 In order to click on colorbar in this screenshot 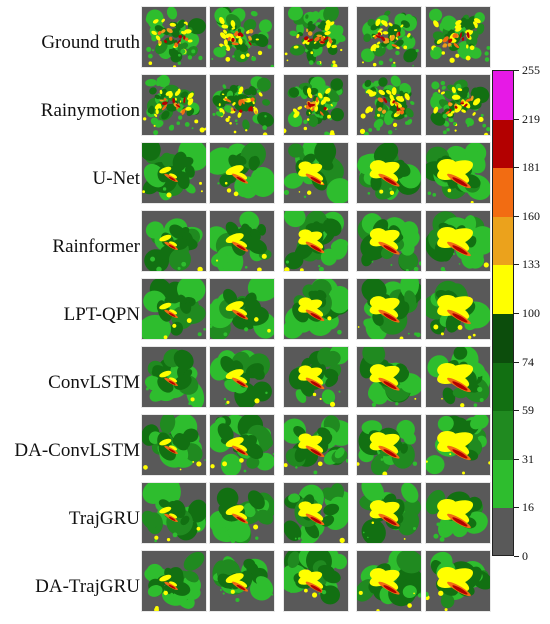, I will do `click(503, 313)`.